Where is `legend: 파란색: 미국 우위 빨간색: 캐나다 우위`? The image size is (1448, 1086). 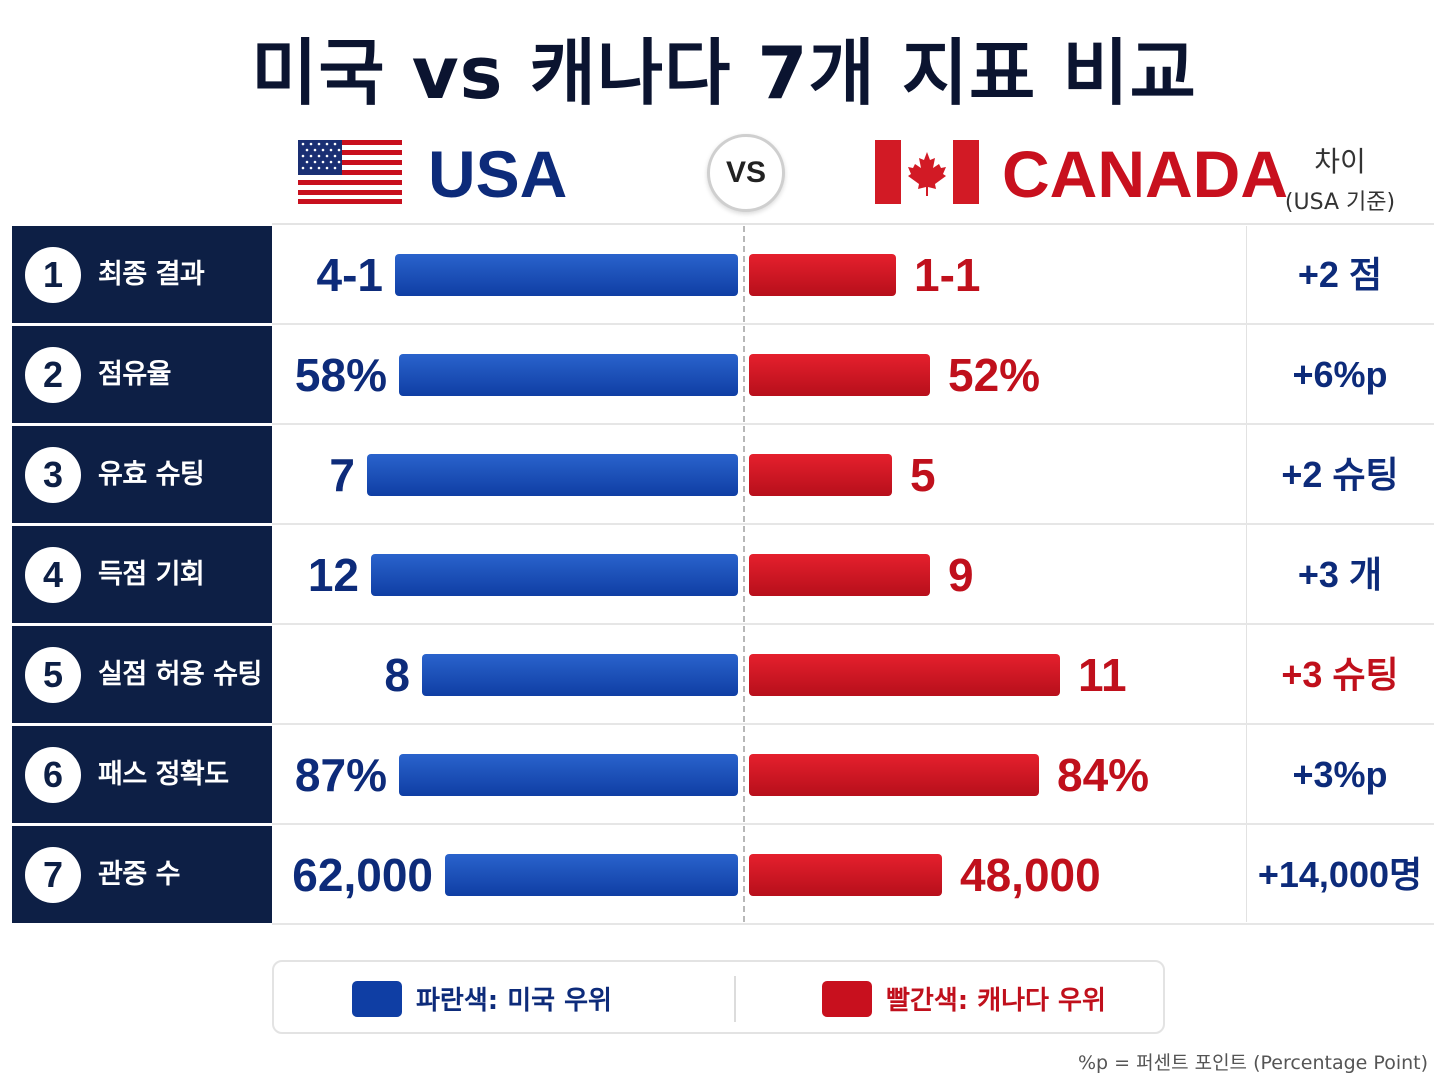 legend: 파란색: 미국 우위 빨간색: 캐나다 우위 is located at coordinates (718, 997).